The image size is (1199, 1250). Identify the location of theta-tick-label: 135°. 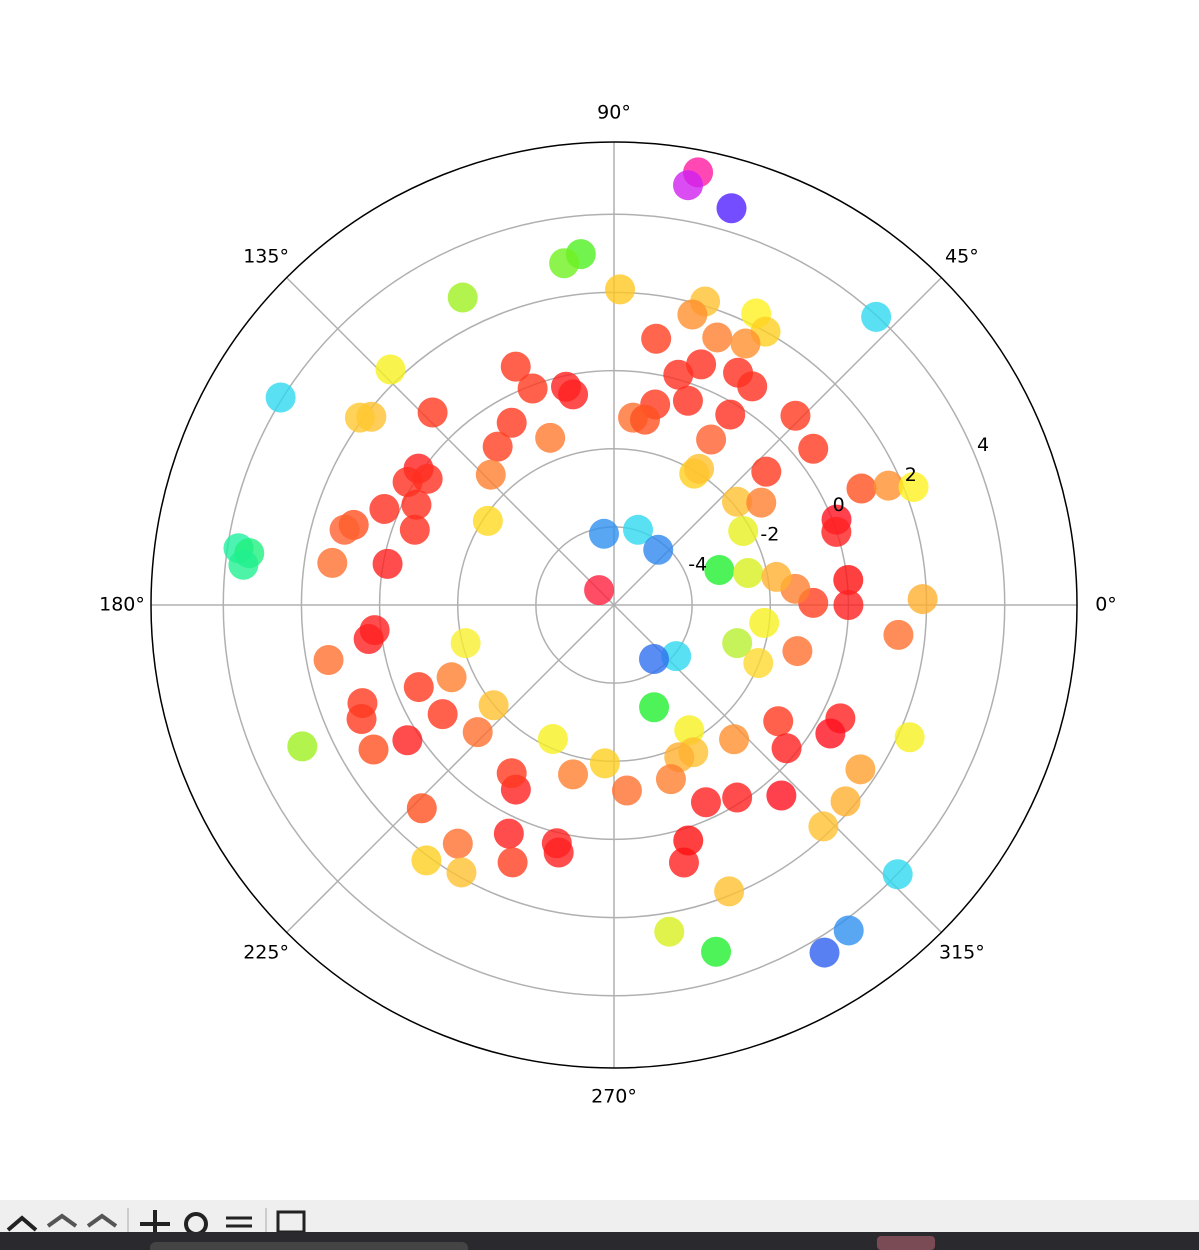
(266, 257).